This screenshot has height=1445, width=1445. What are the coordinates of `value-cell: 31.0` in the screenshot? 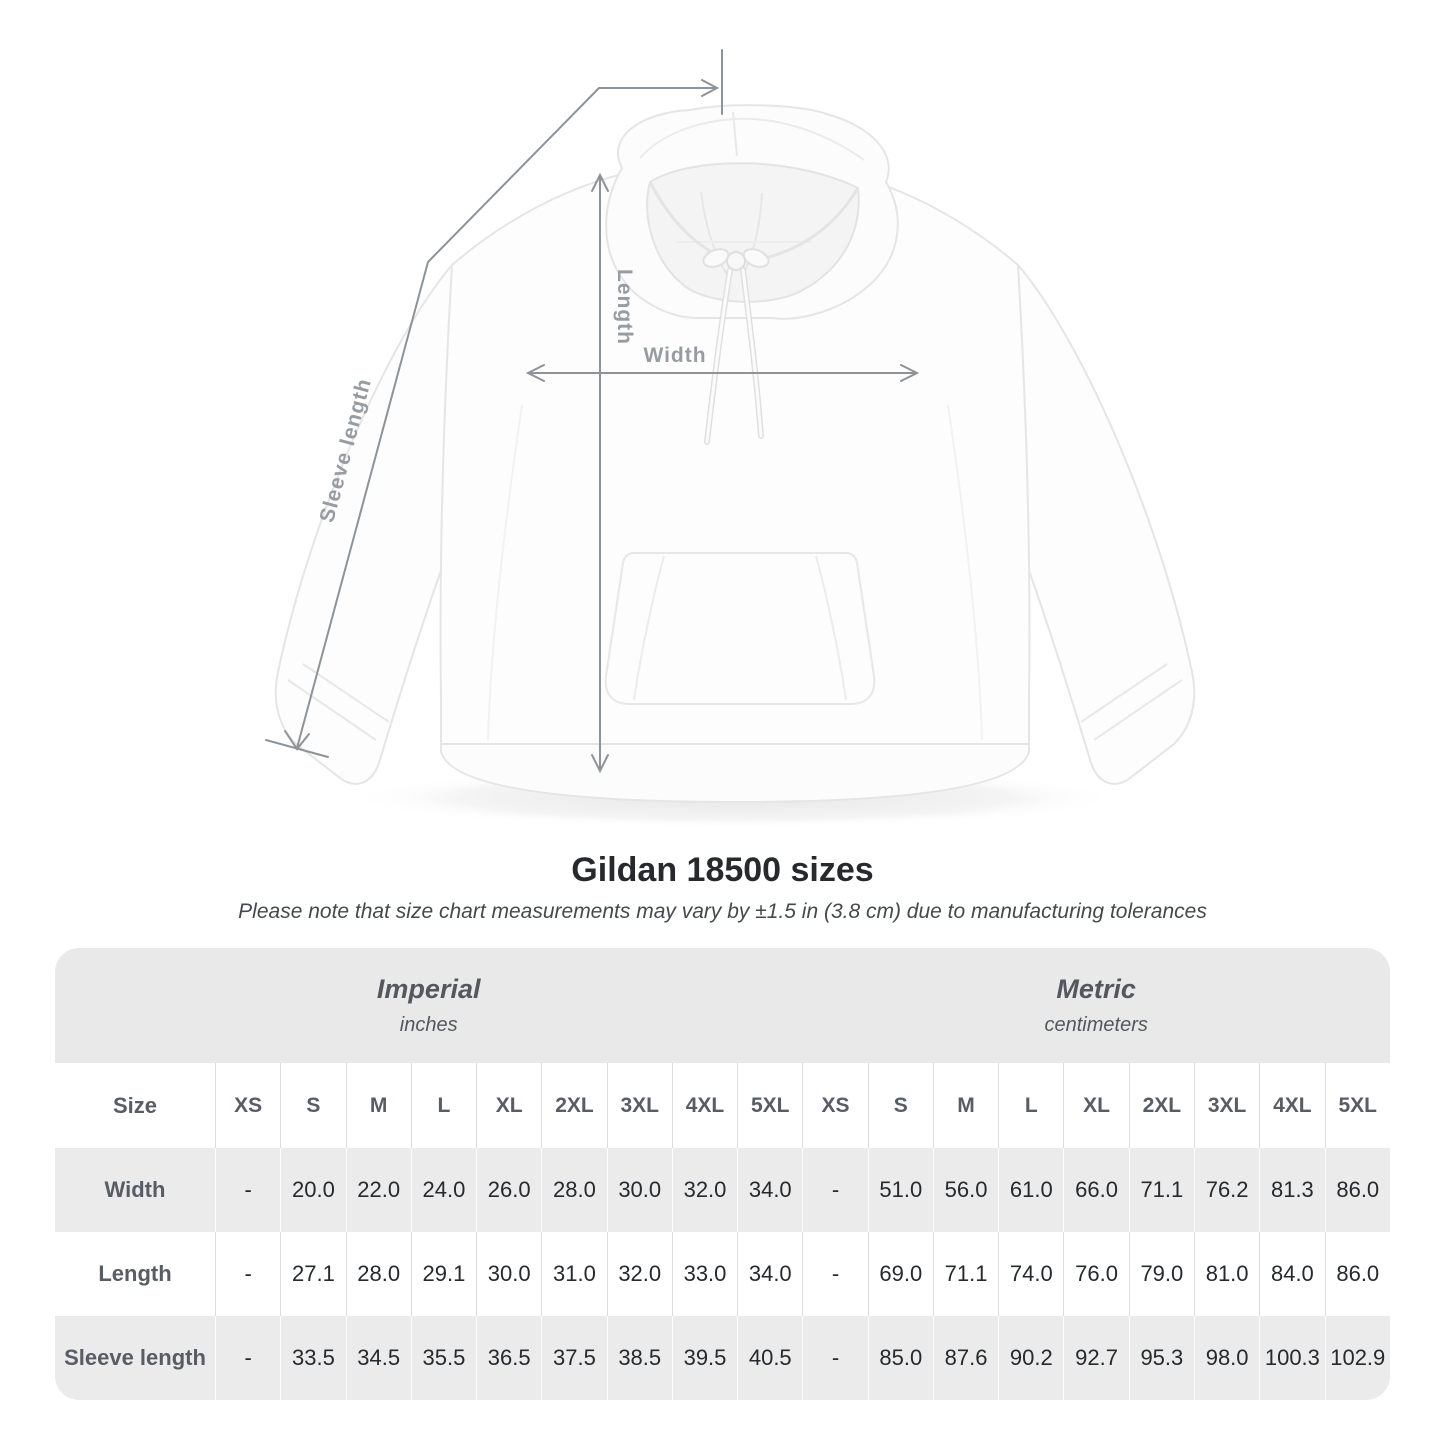 It's located at (574, 1274).